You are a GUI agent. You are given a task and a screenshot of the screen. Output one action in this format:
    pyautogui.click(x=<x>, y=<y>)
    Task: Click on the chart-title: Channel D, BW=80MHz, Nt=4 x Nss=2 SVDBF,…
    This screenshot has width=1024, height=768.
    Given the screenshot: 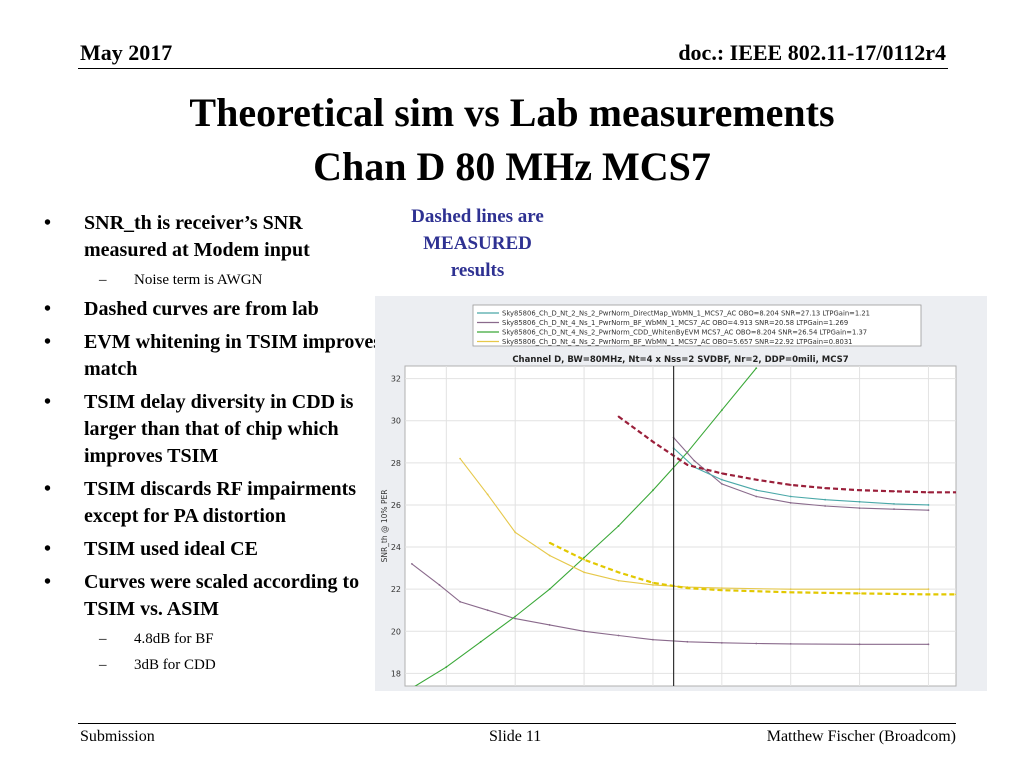 What is the action you would take?
    pyautogui.click(x=680, y=360)
    